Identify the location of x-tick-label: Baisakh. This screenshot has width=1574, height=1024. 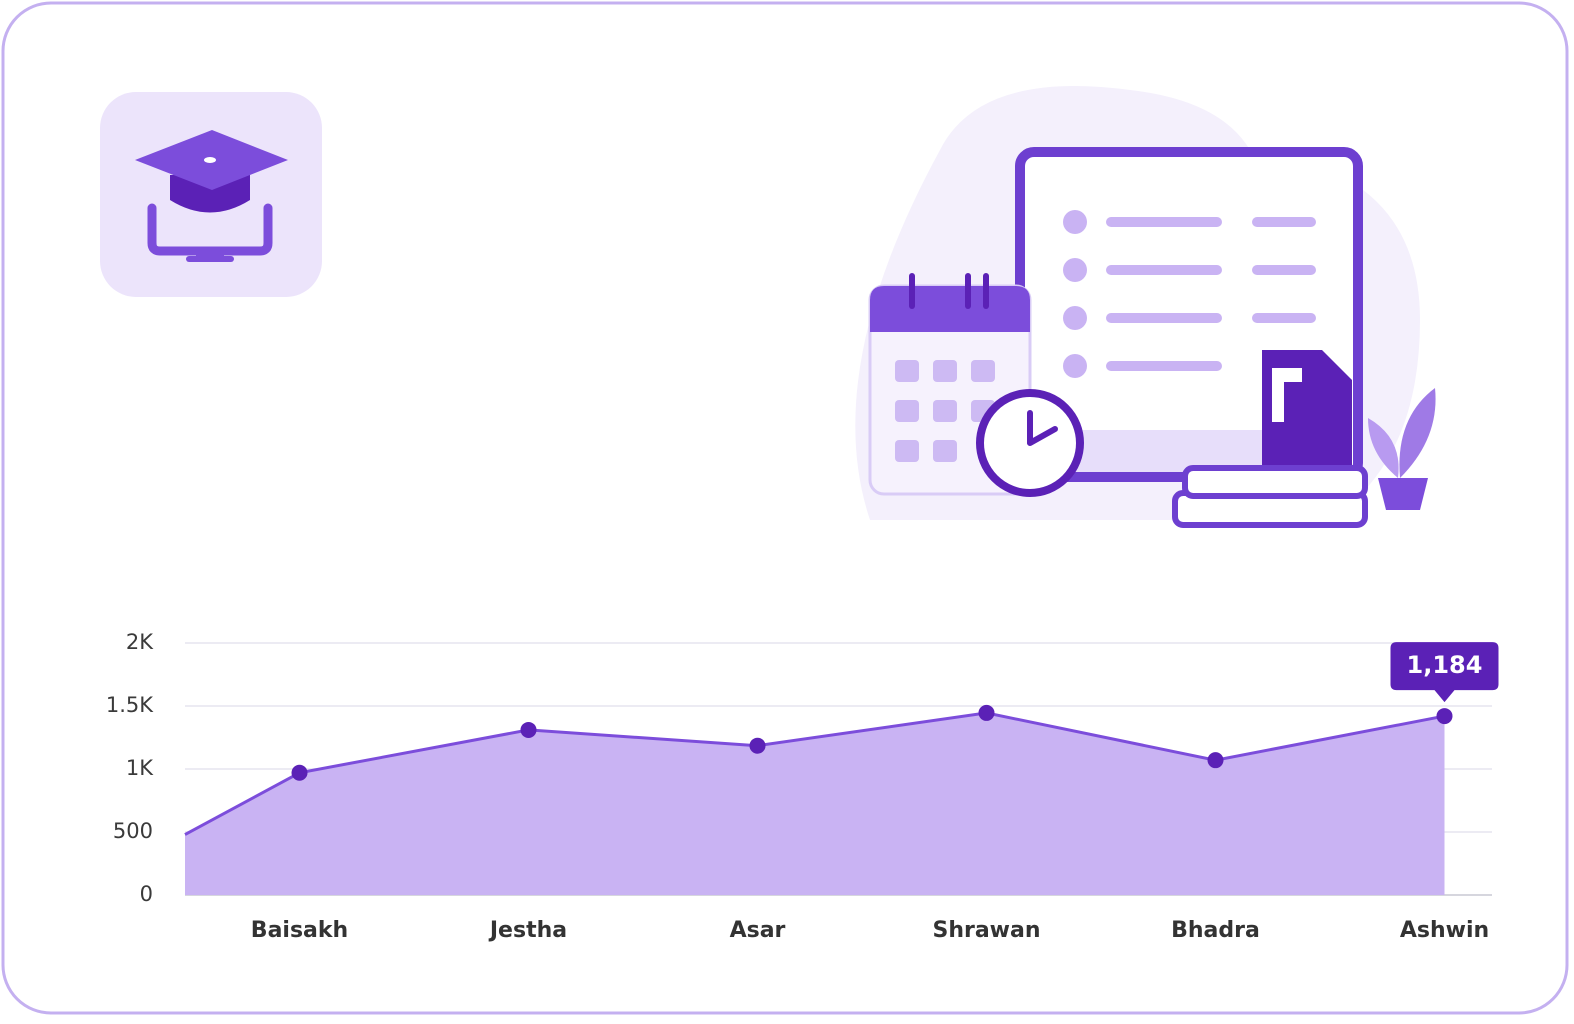
(299, 930).